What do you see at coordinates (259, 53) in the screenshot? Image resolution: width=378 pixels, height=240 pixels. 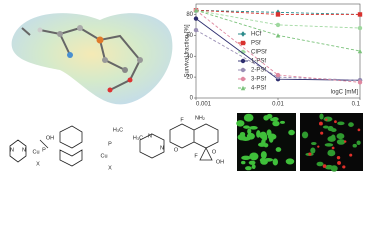 I see `legend-label: CIPSf` at bounding box center [259, 53].